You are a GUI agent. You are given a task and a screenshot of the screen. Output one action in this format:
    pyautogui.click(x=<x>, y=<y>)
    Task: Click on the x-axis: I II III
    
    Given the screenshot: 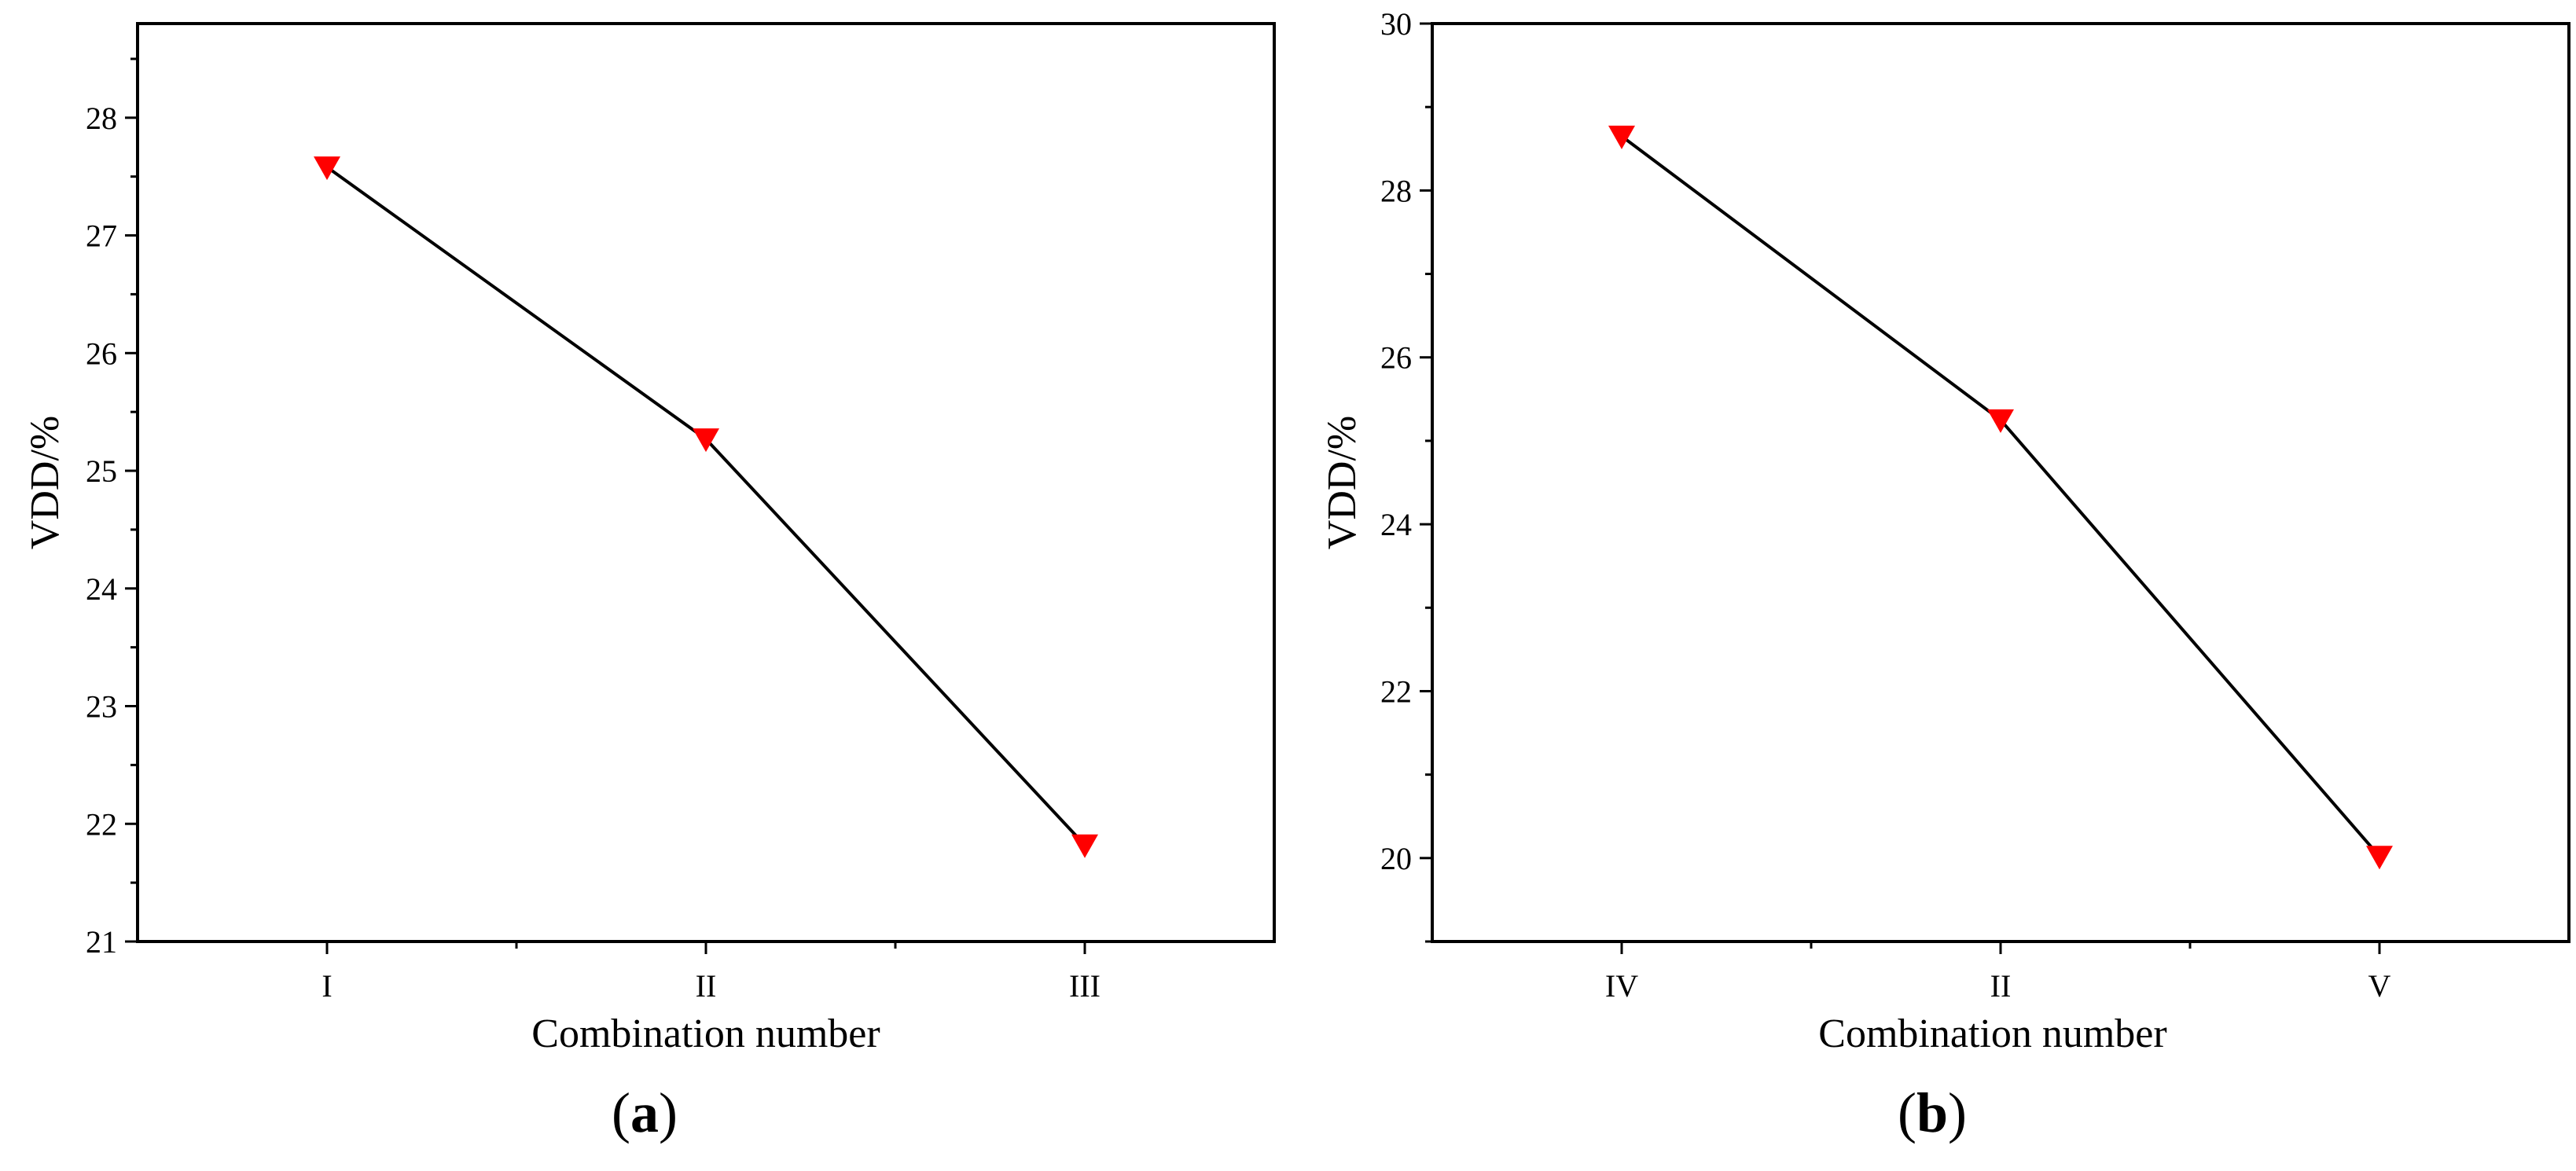 What is the action you would take?
    pyautogui.click(x=711, y=973)
    